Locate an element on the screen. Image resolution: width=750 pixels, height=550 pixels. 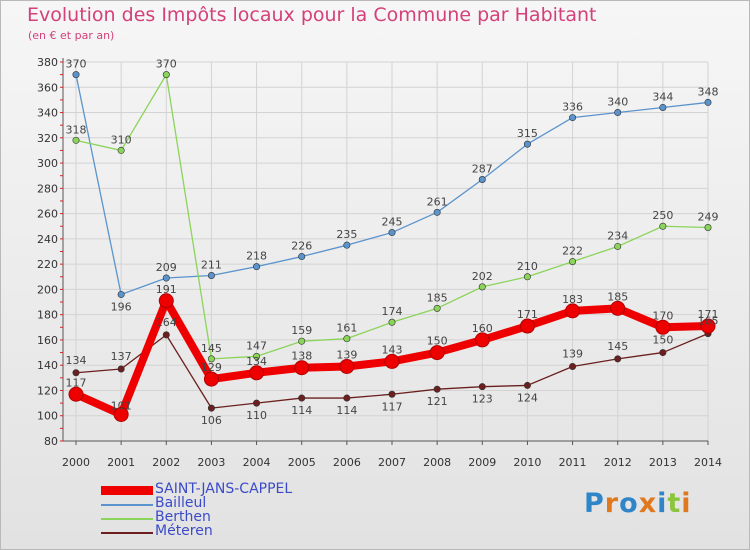
data-label: 170 is located at coordinates (662, 315).